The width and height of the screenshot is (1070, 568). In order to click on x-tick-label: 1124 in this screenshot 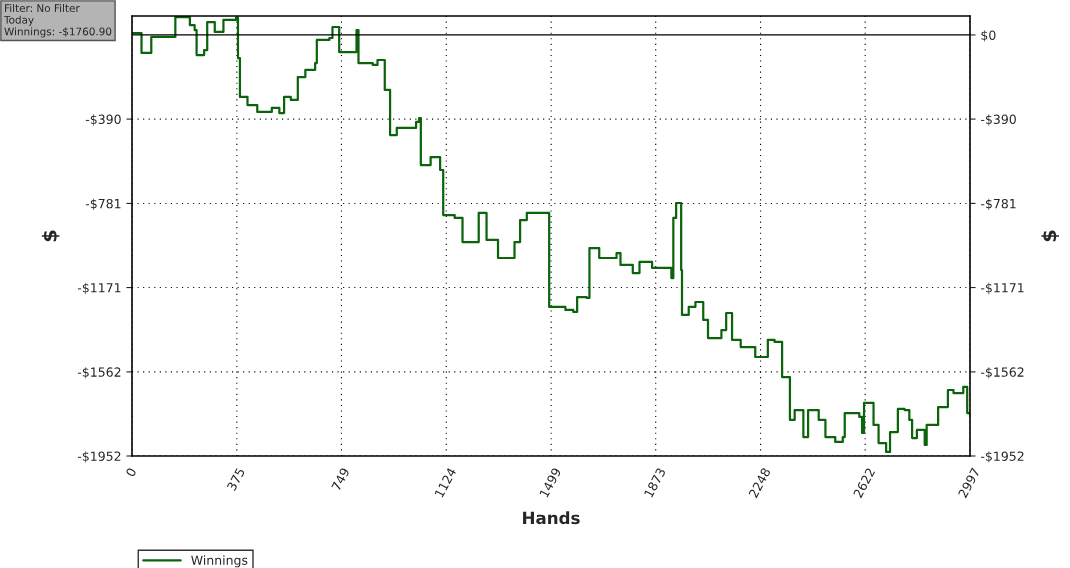, I will do `click(445, 482)`.